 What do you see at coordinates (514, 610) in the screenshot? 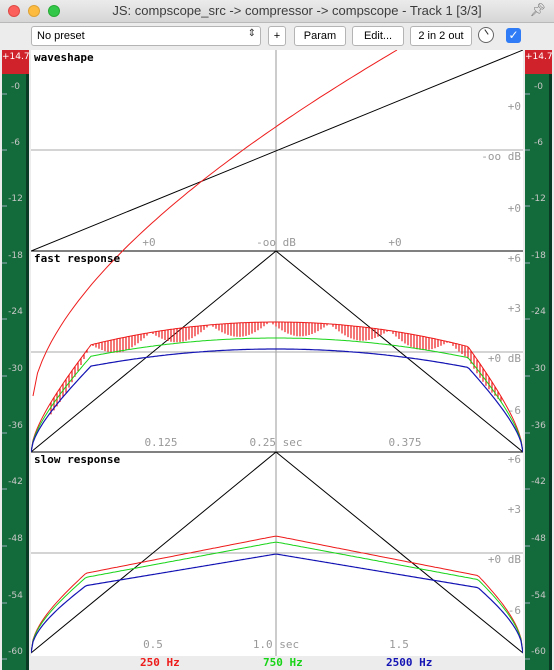
I see `slow-right-label: -6` at bounding box center [514, 610].